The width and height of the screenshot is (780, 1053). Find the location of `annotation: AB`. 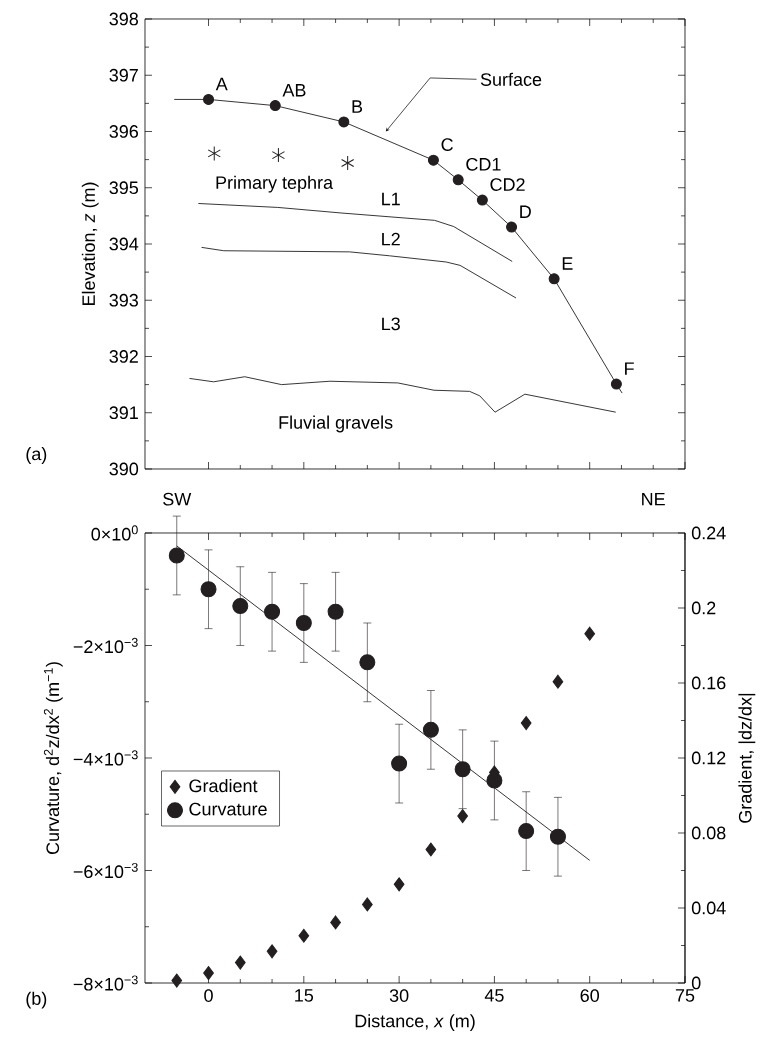

annotation: AB is located at coordinates (294, 90).